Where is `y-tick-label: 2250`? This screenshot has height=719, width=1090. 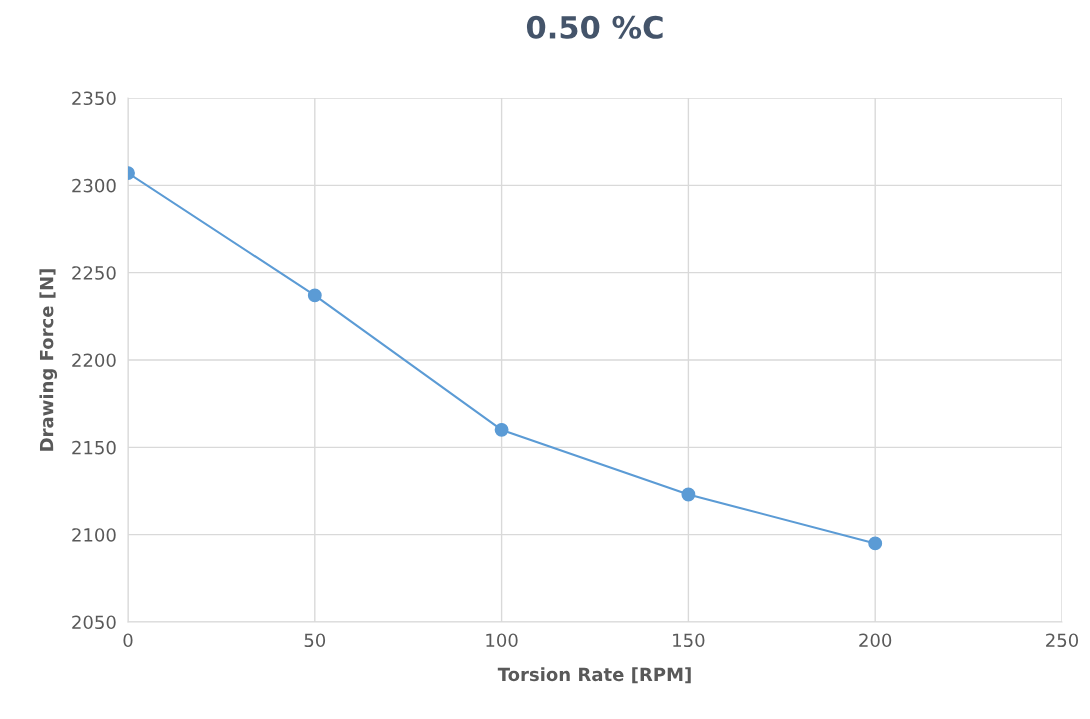 y-tick-label: 2250 is located at coordinates (94, 273).